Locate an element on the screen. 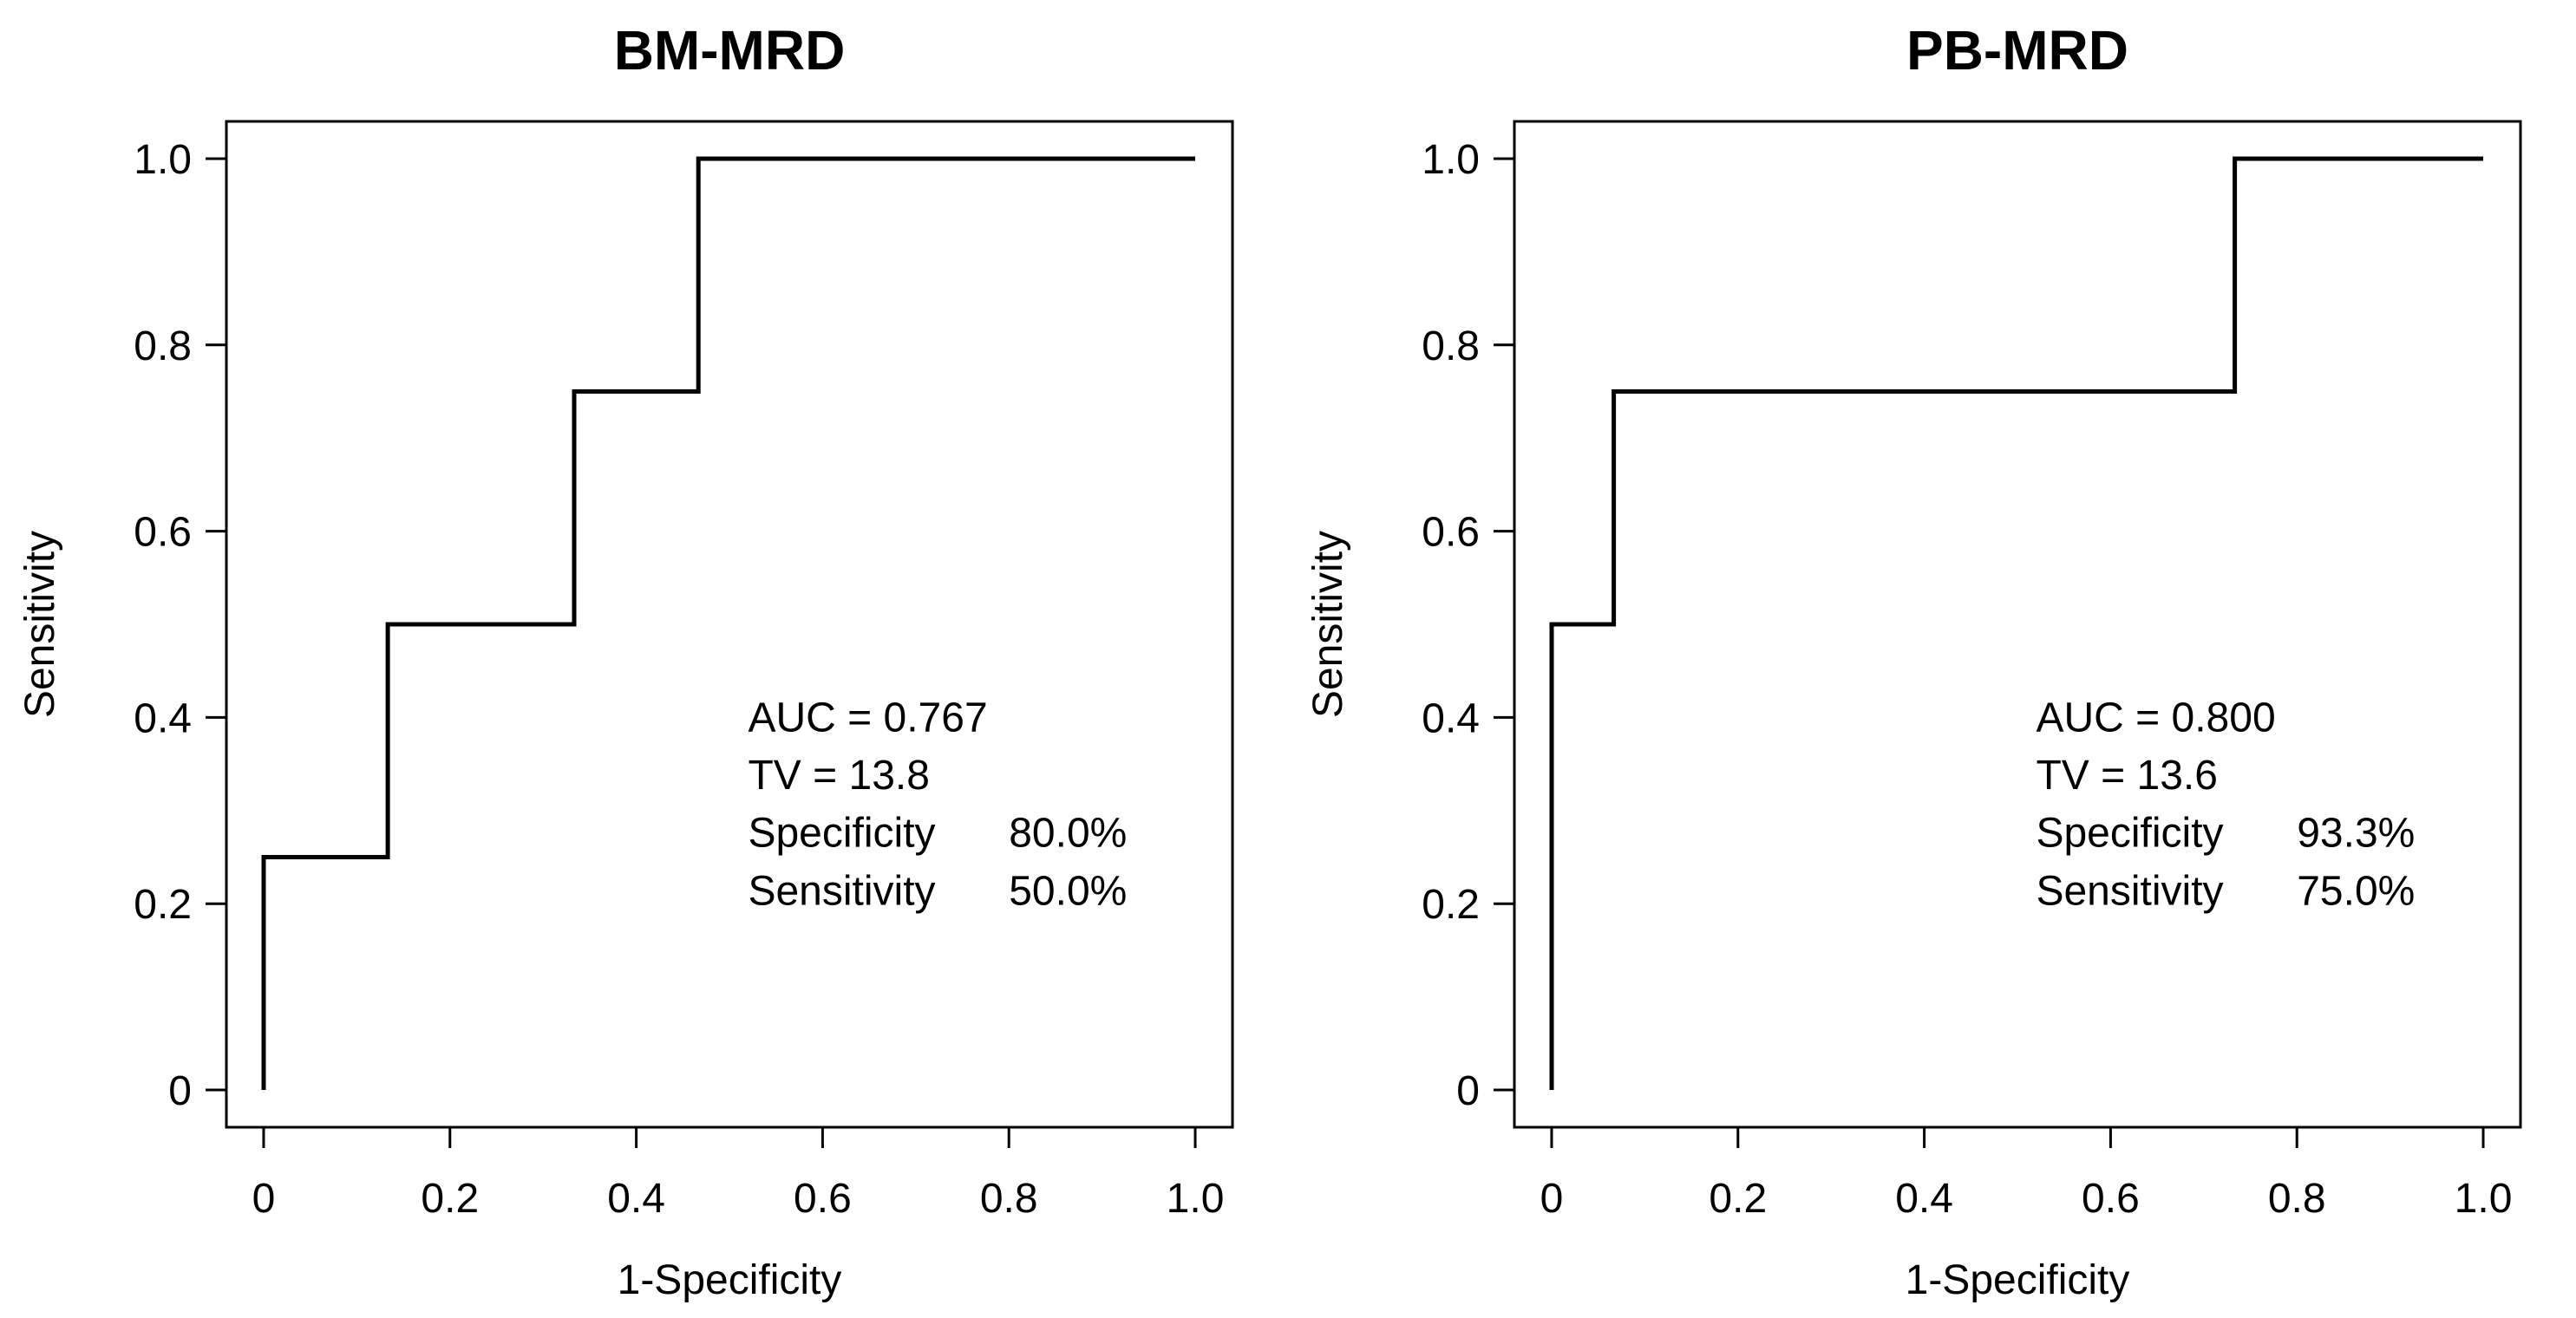  plot-title: BM-MRD is located at coordinates (730, 50).